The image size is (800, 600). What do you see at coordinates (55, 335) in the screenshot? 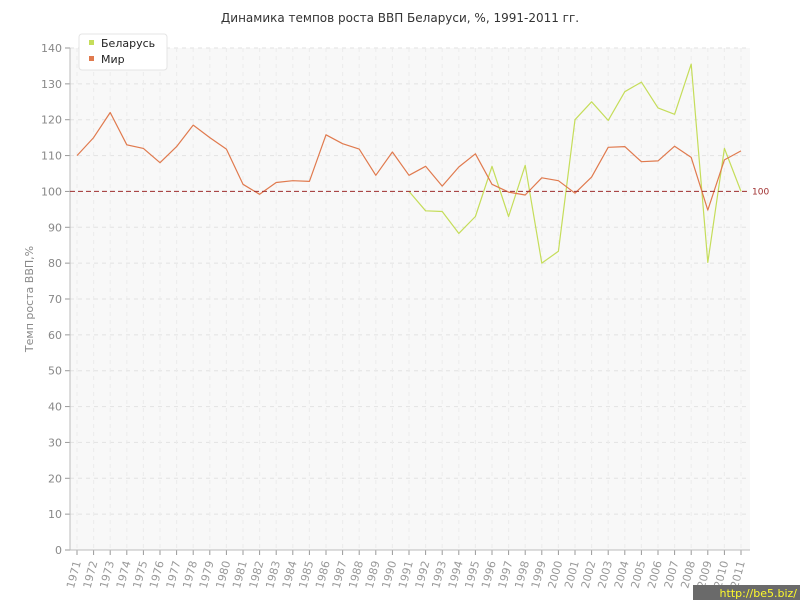
I see `y-tick-label: 60` at bounding box center [55, 335].